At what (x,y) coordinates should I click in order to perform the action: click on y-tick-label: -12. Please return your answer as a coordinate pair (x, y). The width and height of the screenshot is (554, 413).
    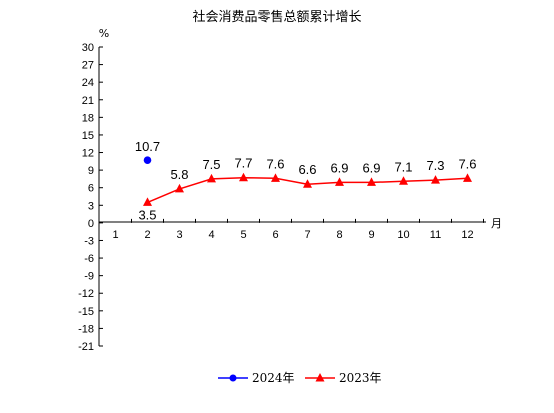
    Looking at the image, I should click on (86, 294).